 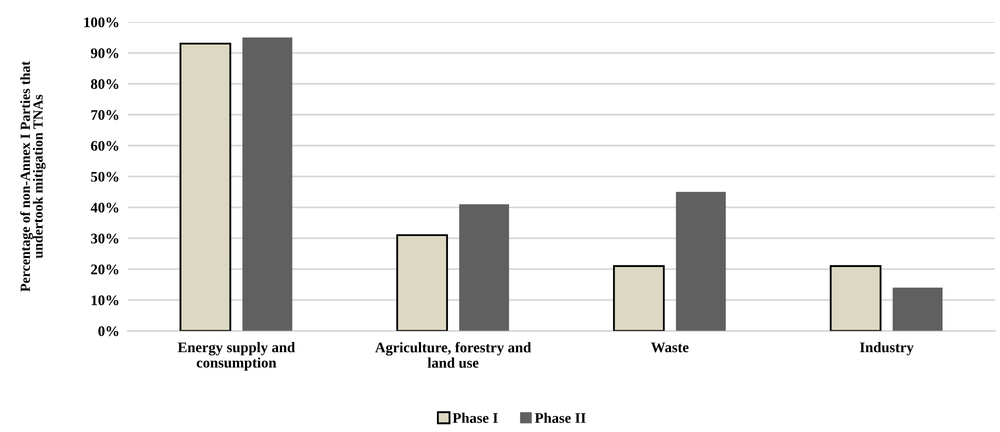 I want to click on y-tick-label: 30%, so click(x=104, y=239).